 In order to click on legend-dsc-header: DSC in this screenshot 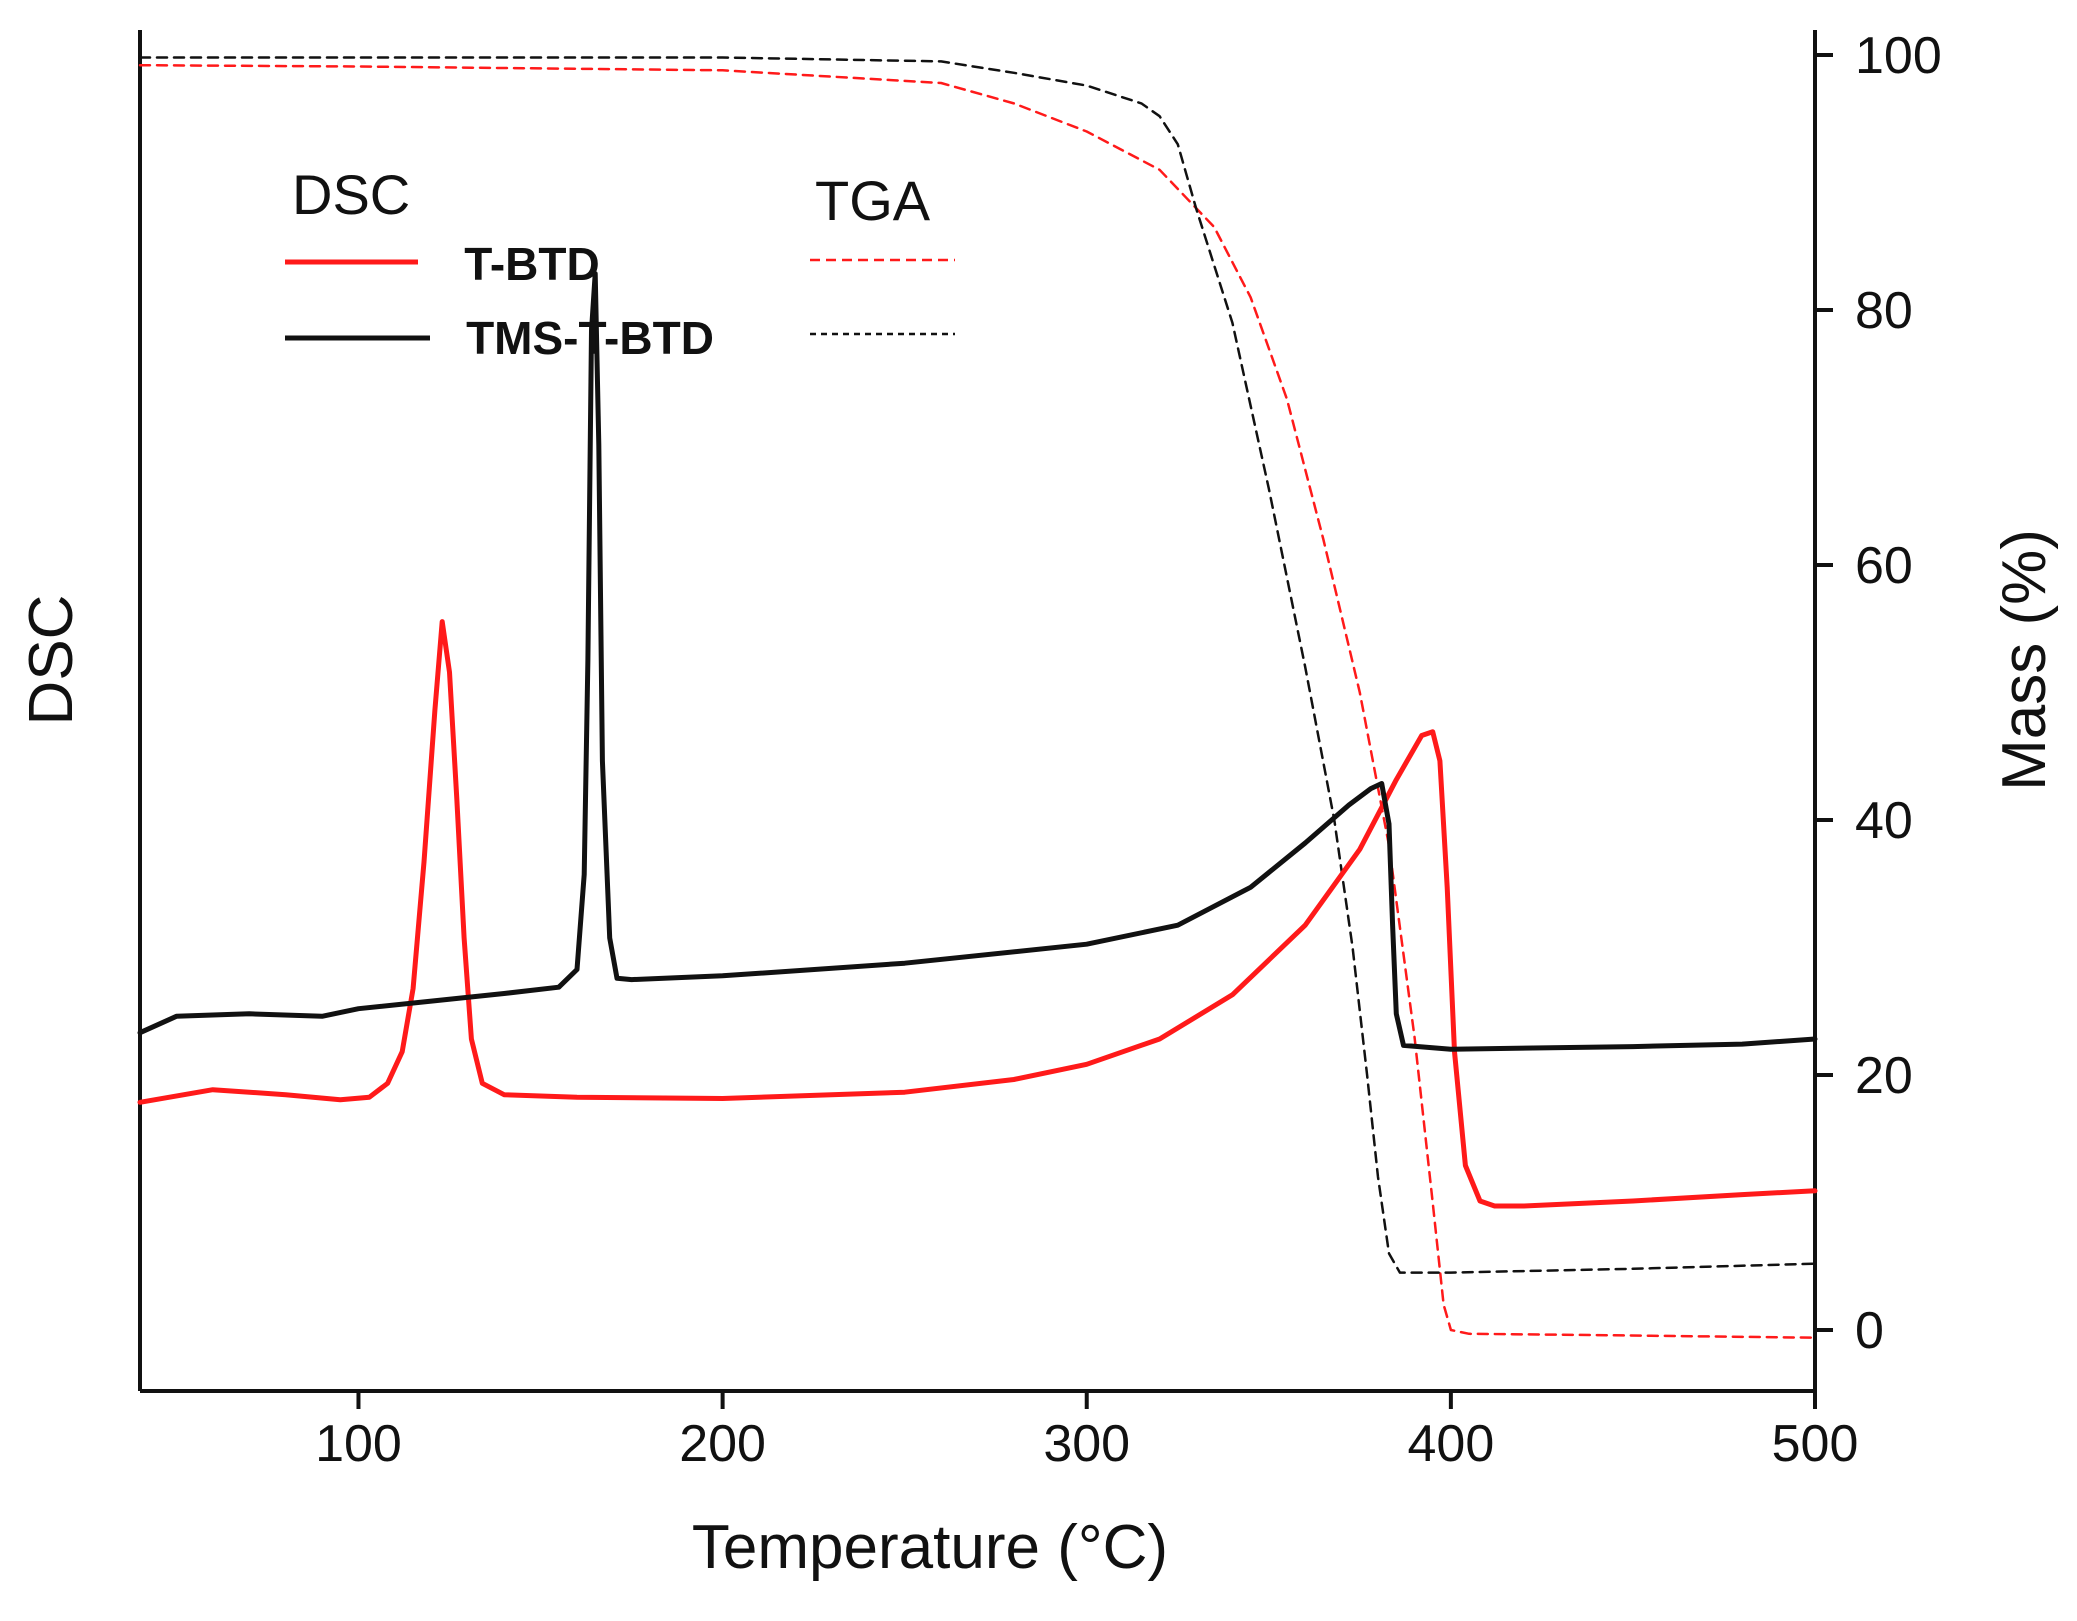, I will do `click(351, 194)`.